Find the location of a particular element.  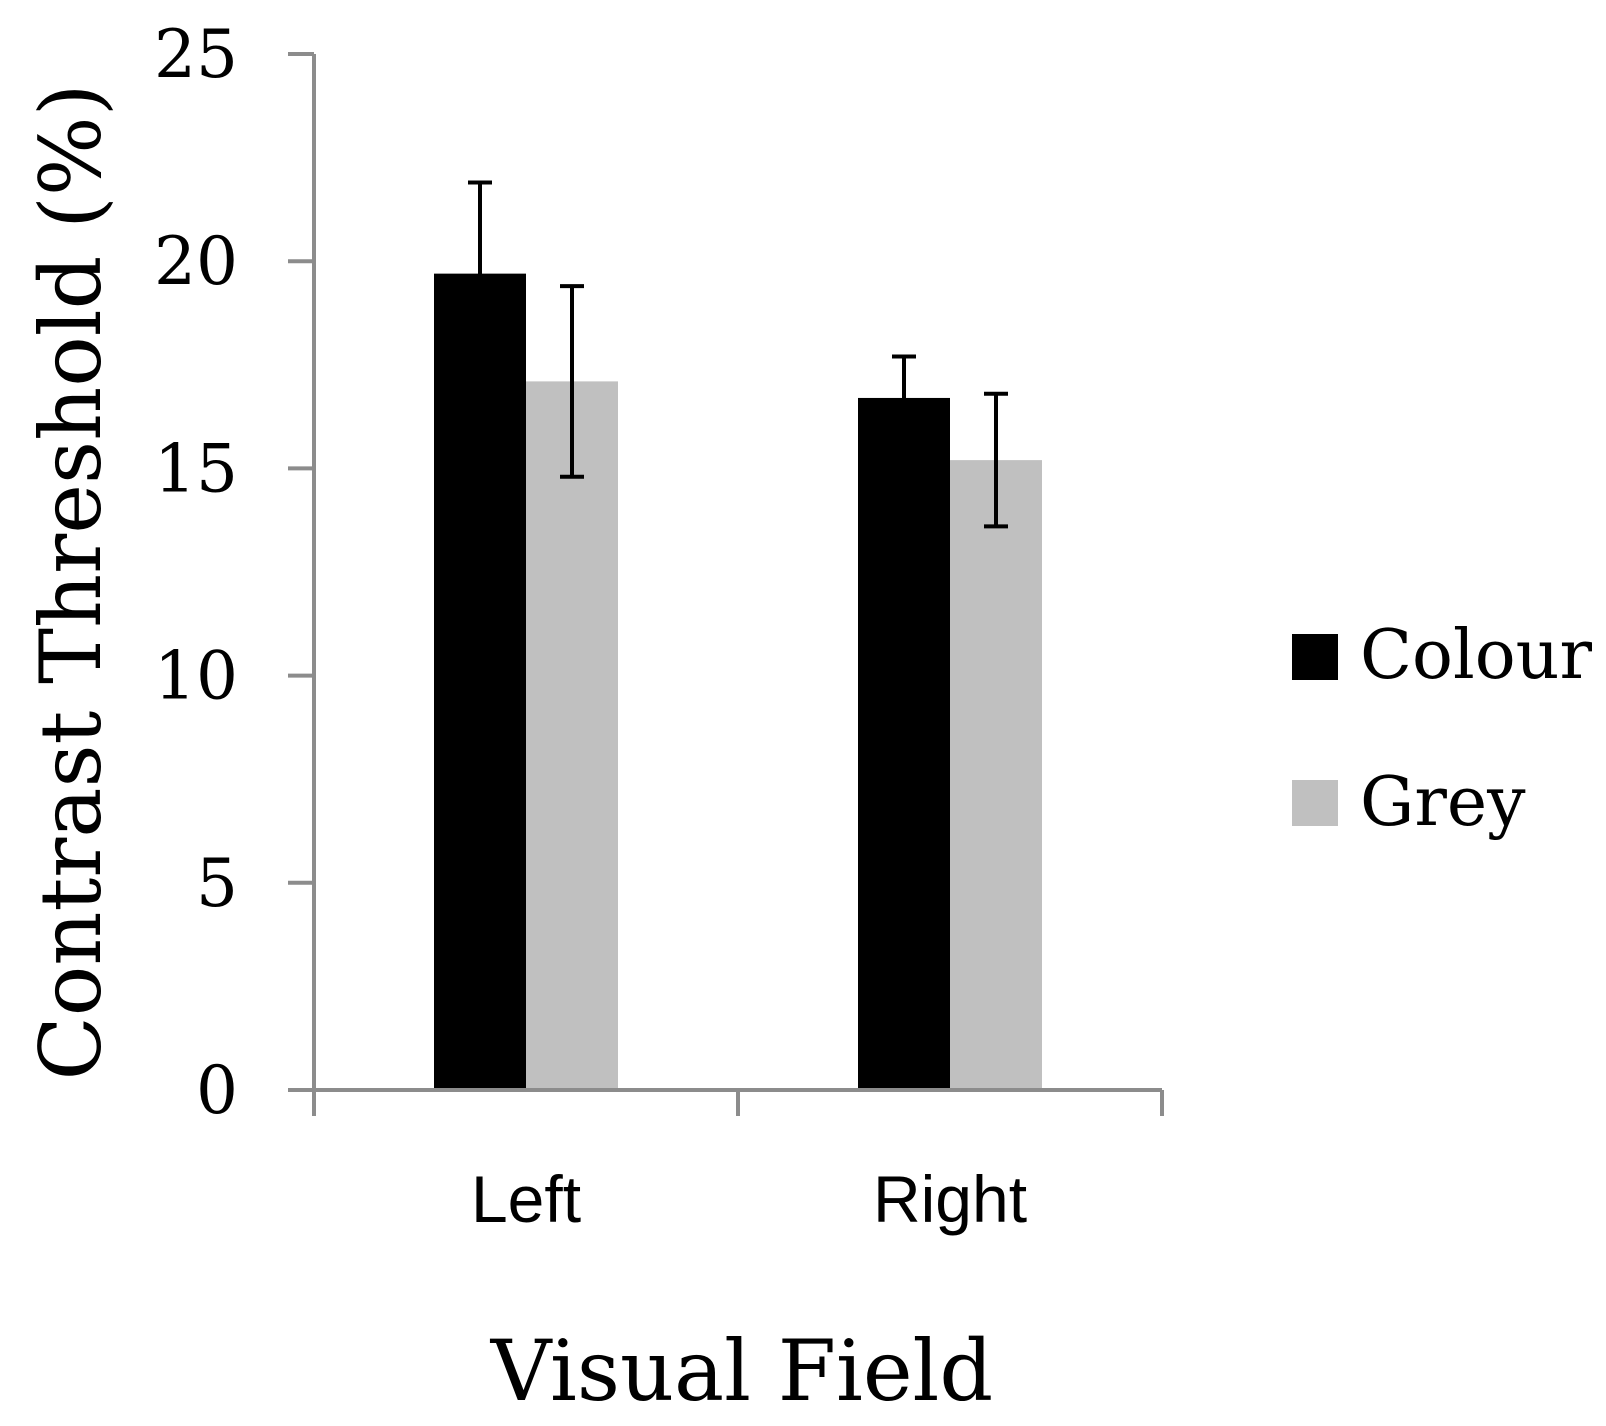

x-tick-label: Right is located at coordinates (950, 1199).